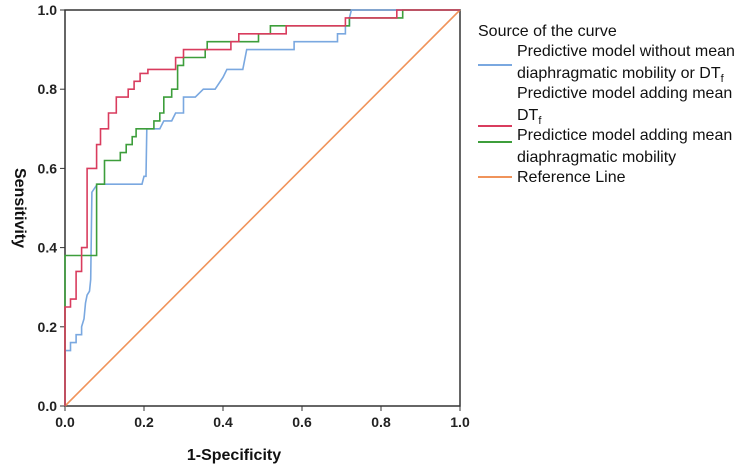  Describe the element at coordinates (48, 168) in the screenshot. I see `y-tick-label: 0.6` at that location.